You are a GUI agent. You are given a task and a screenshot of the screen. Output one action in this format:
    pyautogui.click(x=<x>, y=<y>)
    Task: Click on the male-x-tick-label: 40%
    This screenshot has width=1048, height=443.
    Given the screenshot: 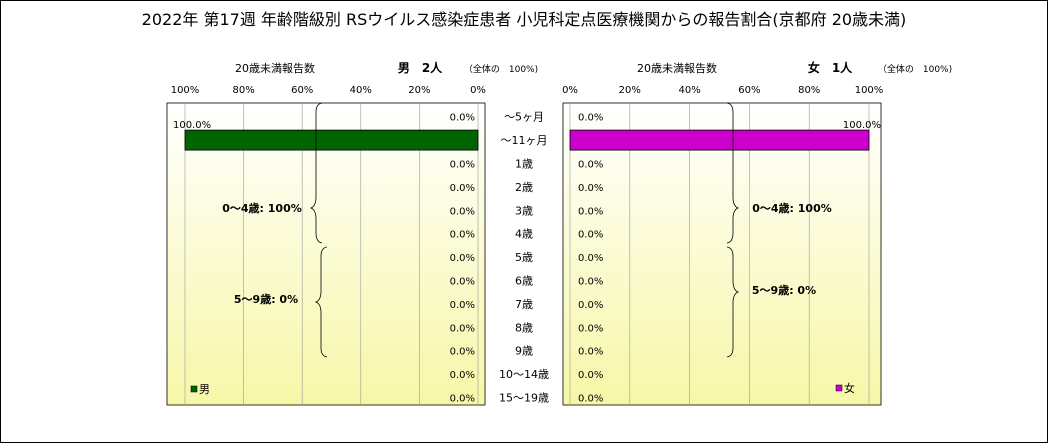 What is the action you would take?
    pyautogui.click(x=361, y=90)
    